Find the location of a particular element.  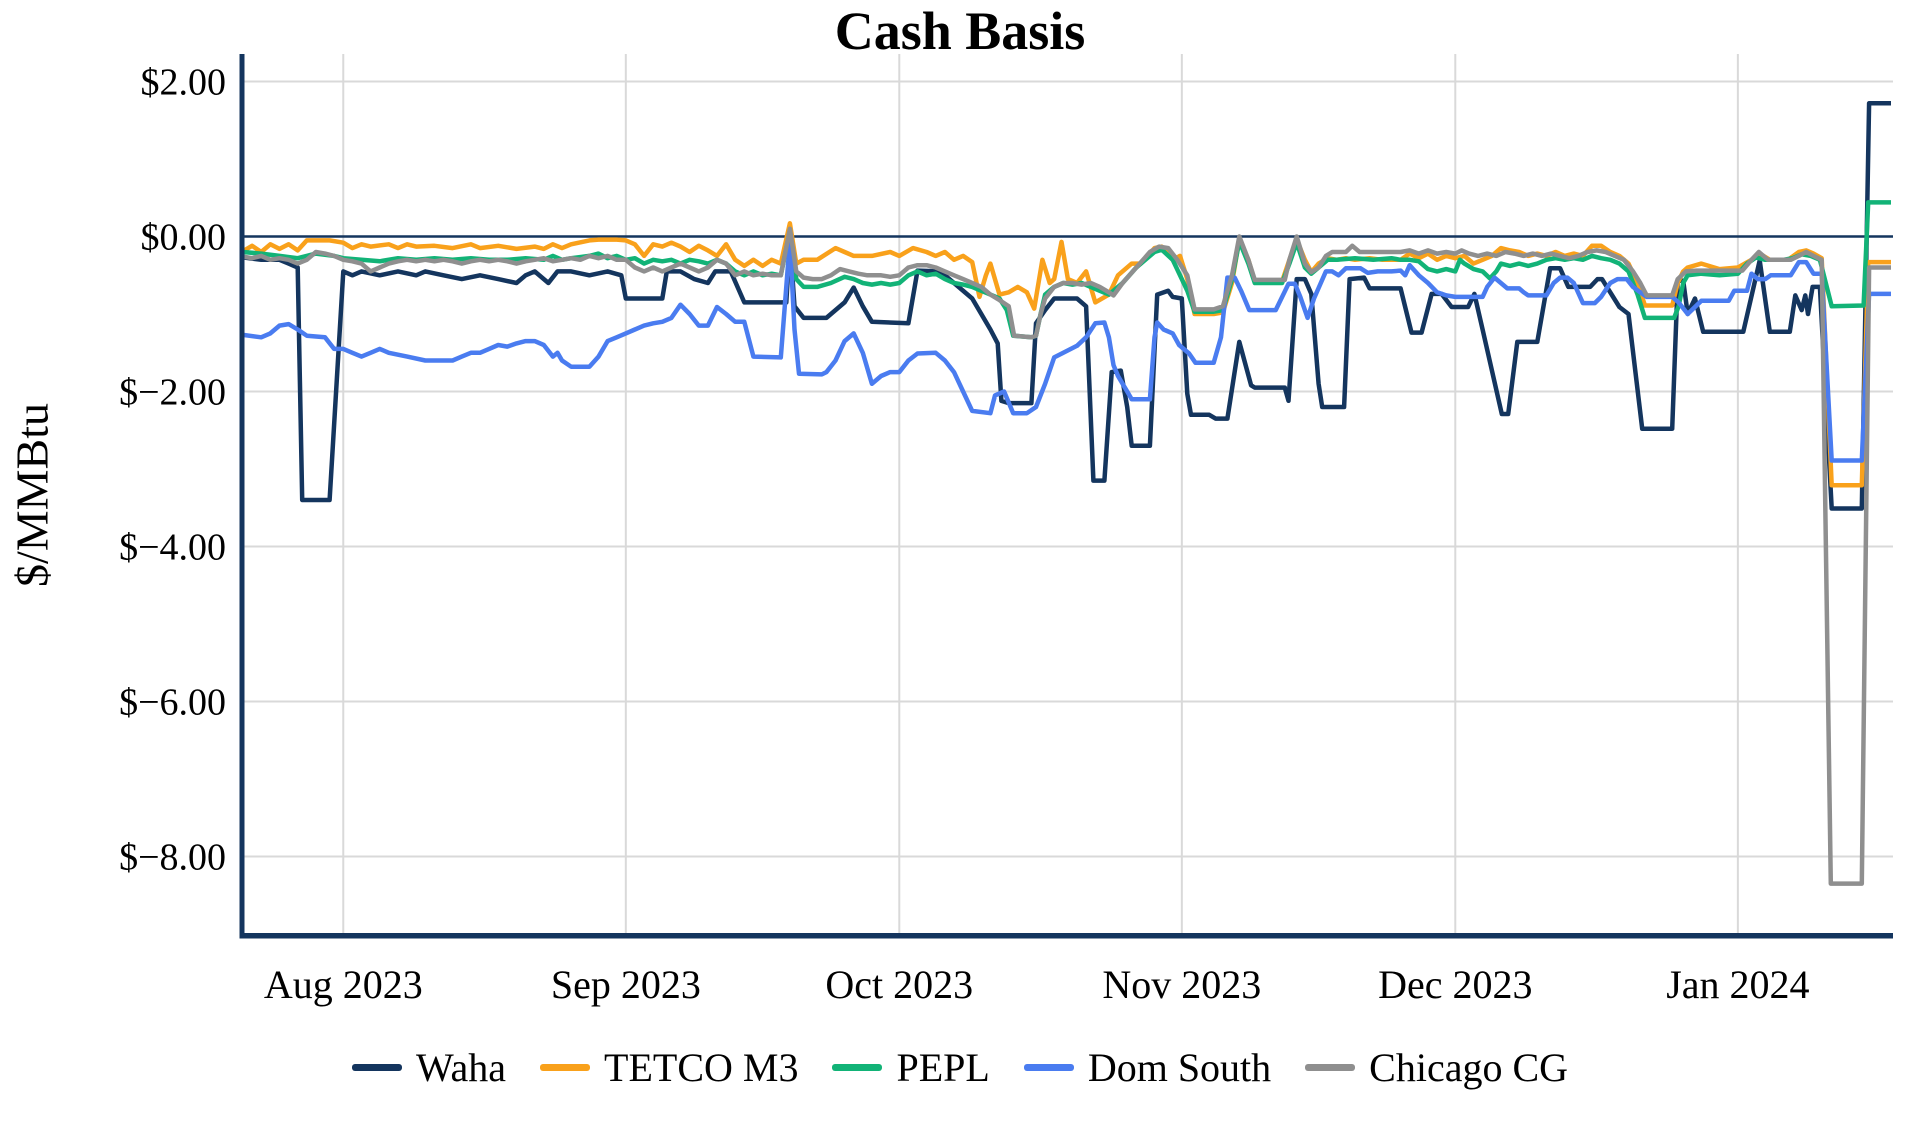

legend-label: Waha is located at coordinates (461, 1067).